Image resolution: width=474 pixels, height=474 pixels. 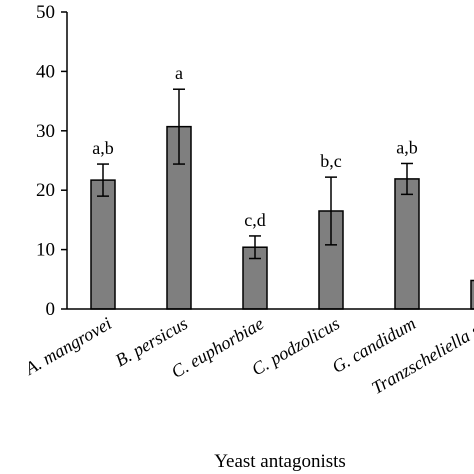 I want to click on y-tick-label: 50, so click(x=45, y=12).